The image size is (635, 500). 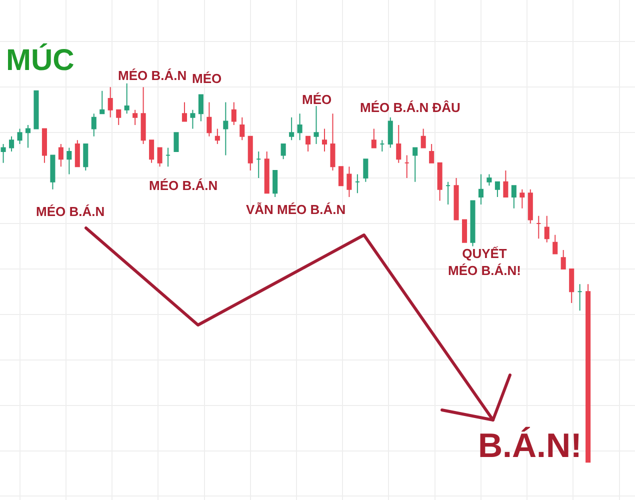 What do you see at coordinates (296, 209) in the screenshot?
I see `annotation: VẪN MÉO B.Á.N` at bounding box center [296, 209].